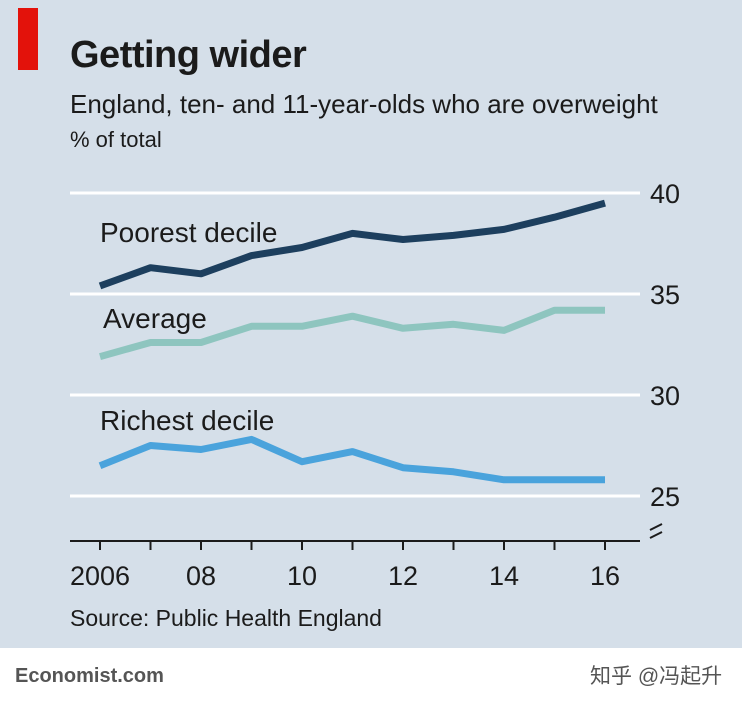 This screenshot has width=750, height=701. Describe the element at coordinates (188, 55) in the screenshot. I see `chart-title: Getting wider` at that location.